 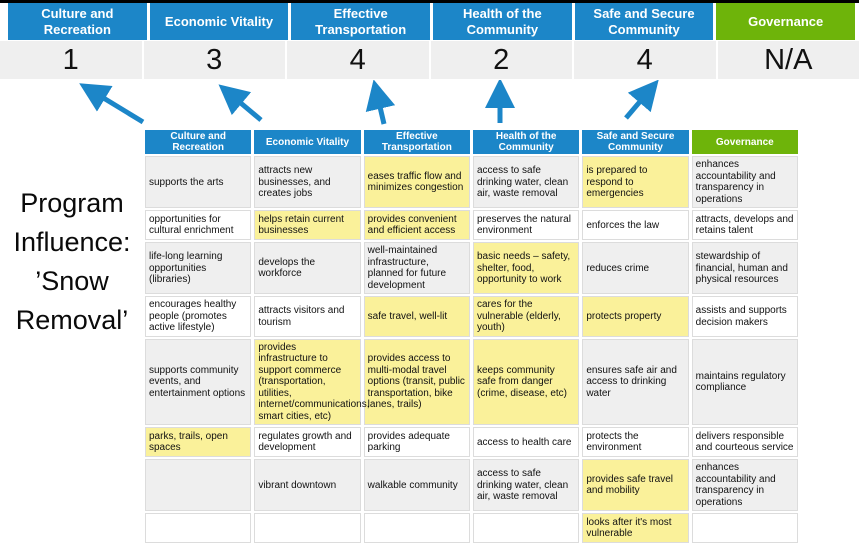 What do you see at coordinates (77, 21) in the screenshot?
I see `summary-header-0: Culture and Recreation` at bounding box center [77, 21].